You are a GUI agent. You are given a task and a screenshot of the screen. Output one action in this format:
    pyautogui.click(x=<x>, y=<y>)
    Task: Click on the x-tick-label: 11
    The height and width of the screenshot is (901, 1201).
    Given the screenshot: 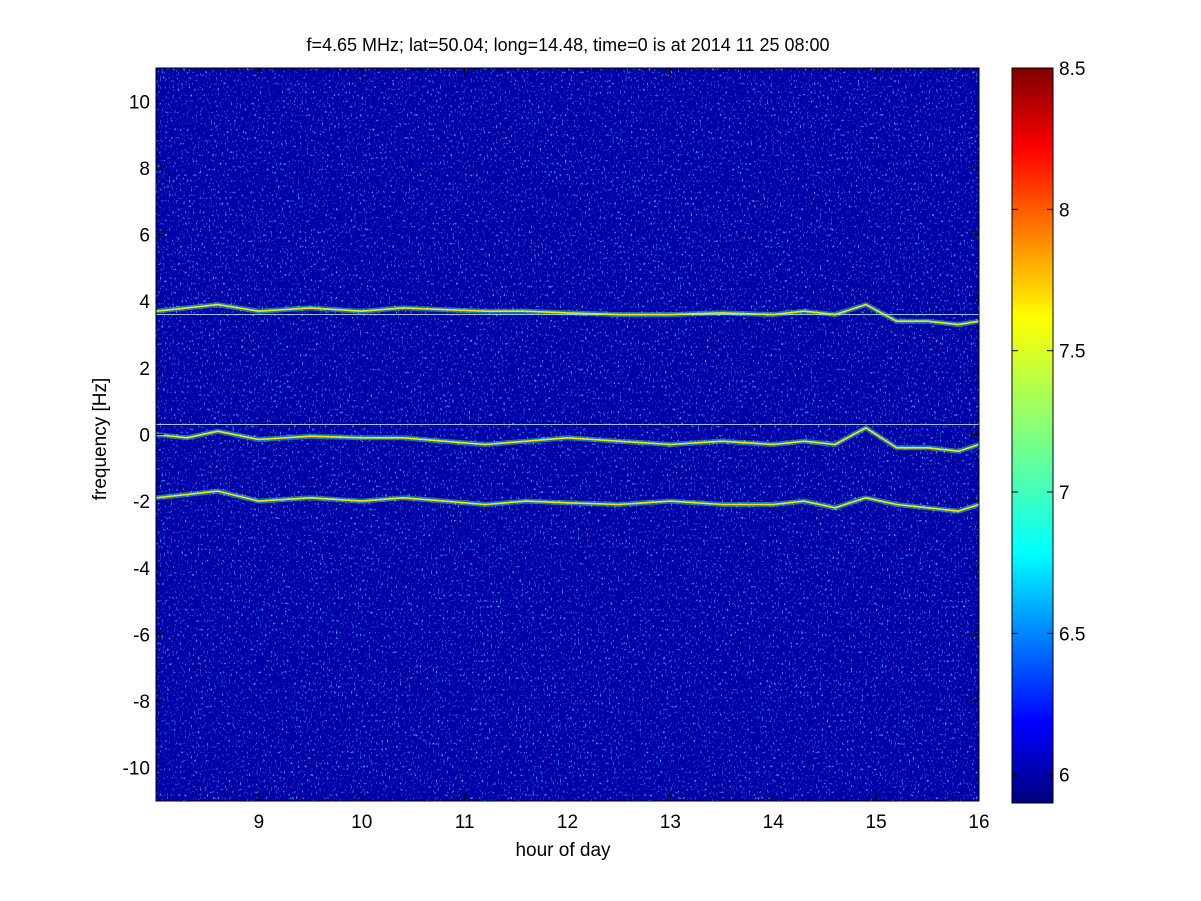 What is the action you would take?
    pyautogui.click(x=465, y=822)
    